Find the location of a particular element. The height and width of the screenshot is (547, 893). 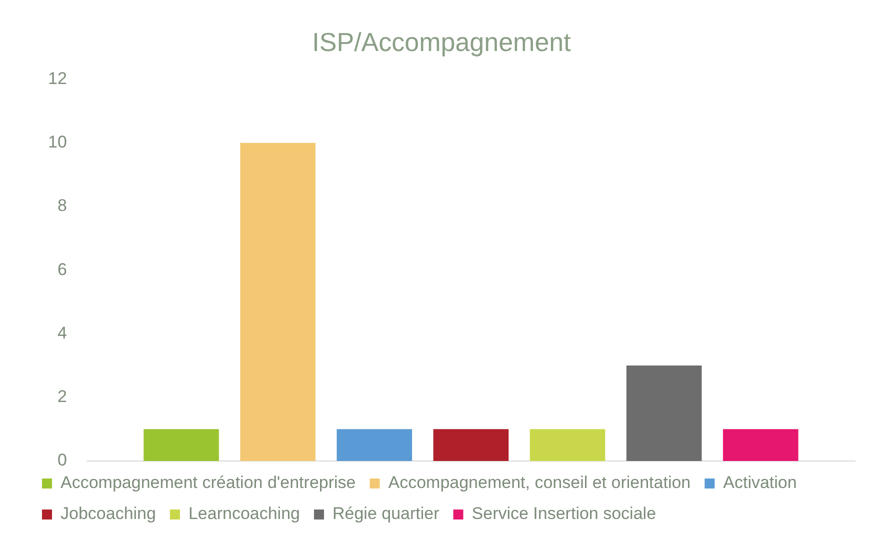

chart-title: ISP/Accompagnement is located at coordinates (442, 41).